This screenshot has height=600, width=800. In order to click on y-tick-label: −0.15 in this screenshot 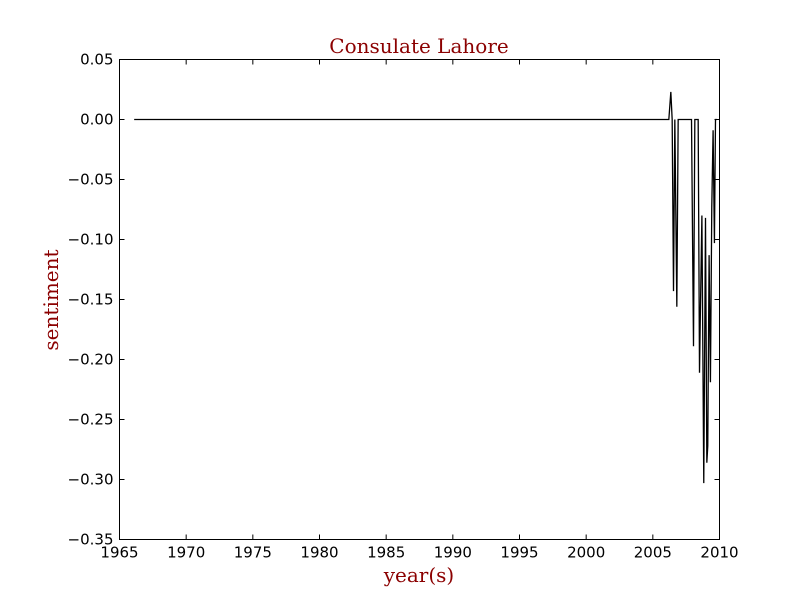, I will do `click(91, 300)`.